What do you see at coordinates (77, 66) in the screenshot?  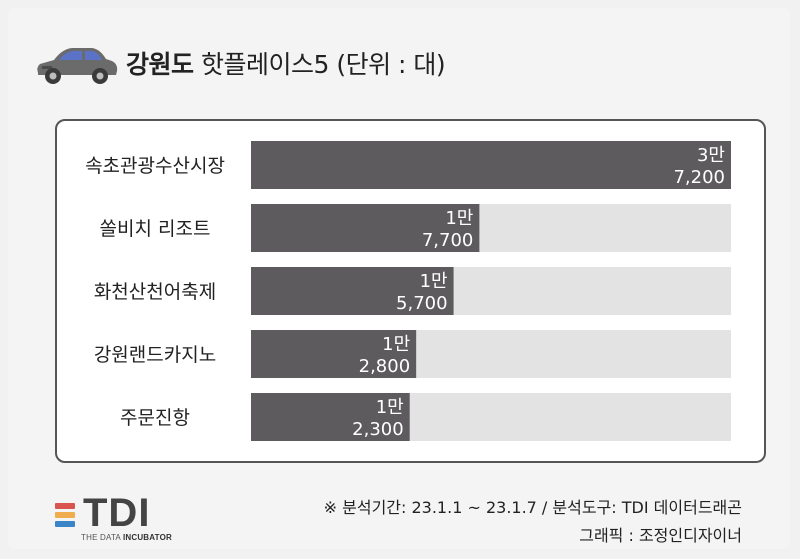 I see `car-icon` at bounding box center [77, 66].